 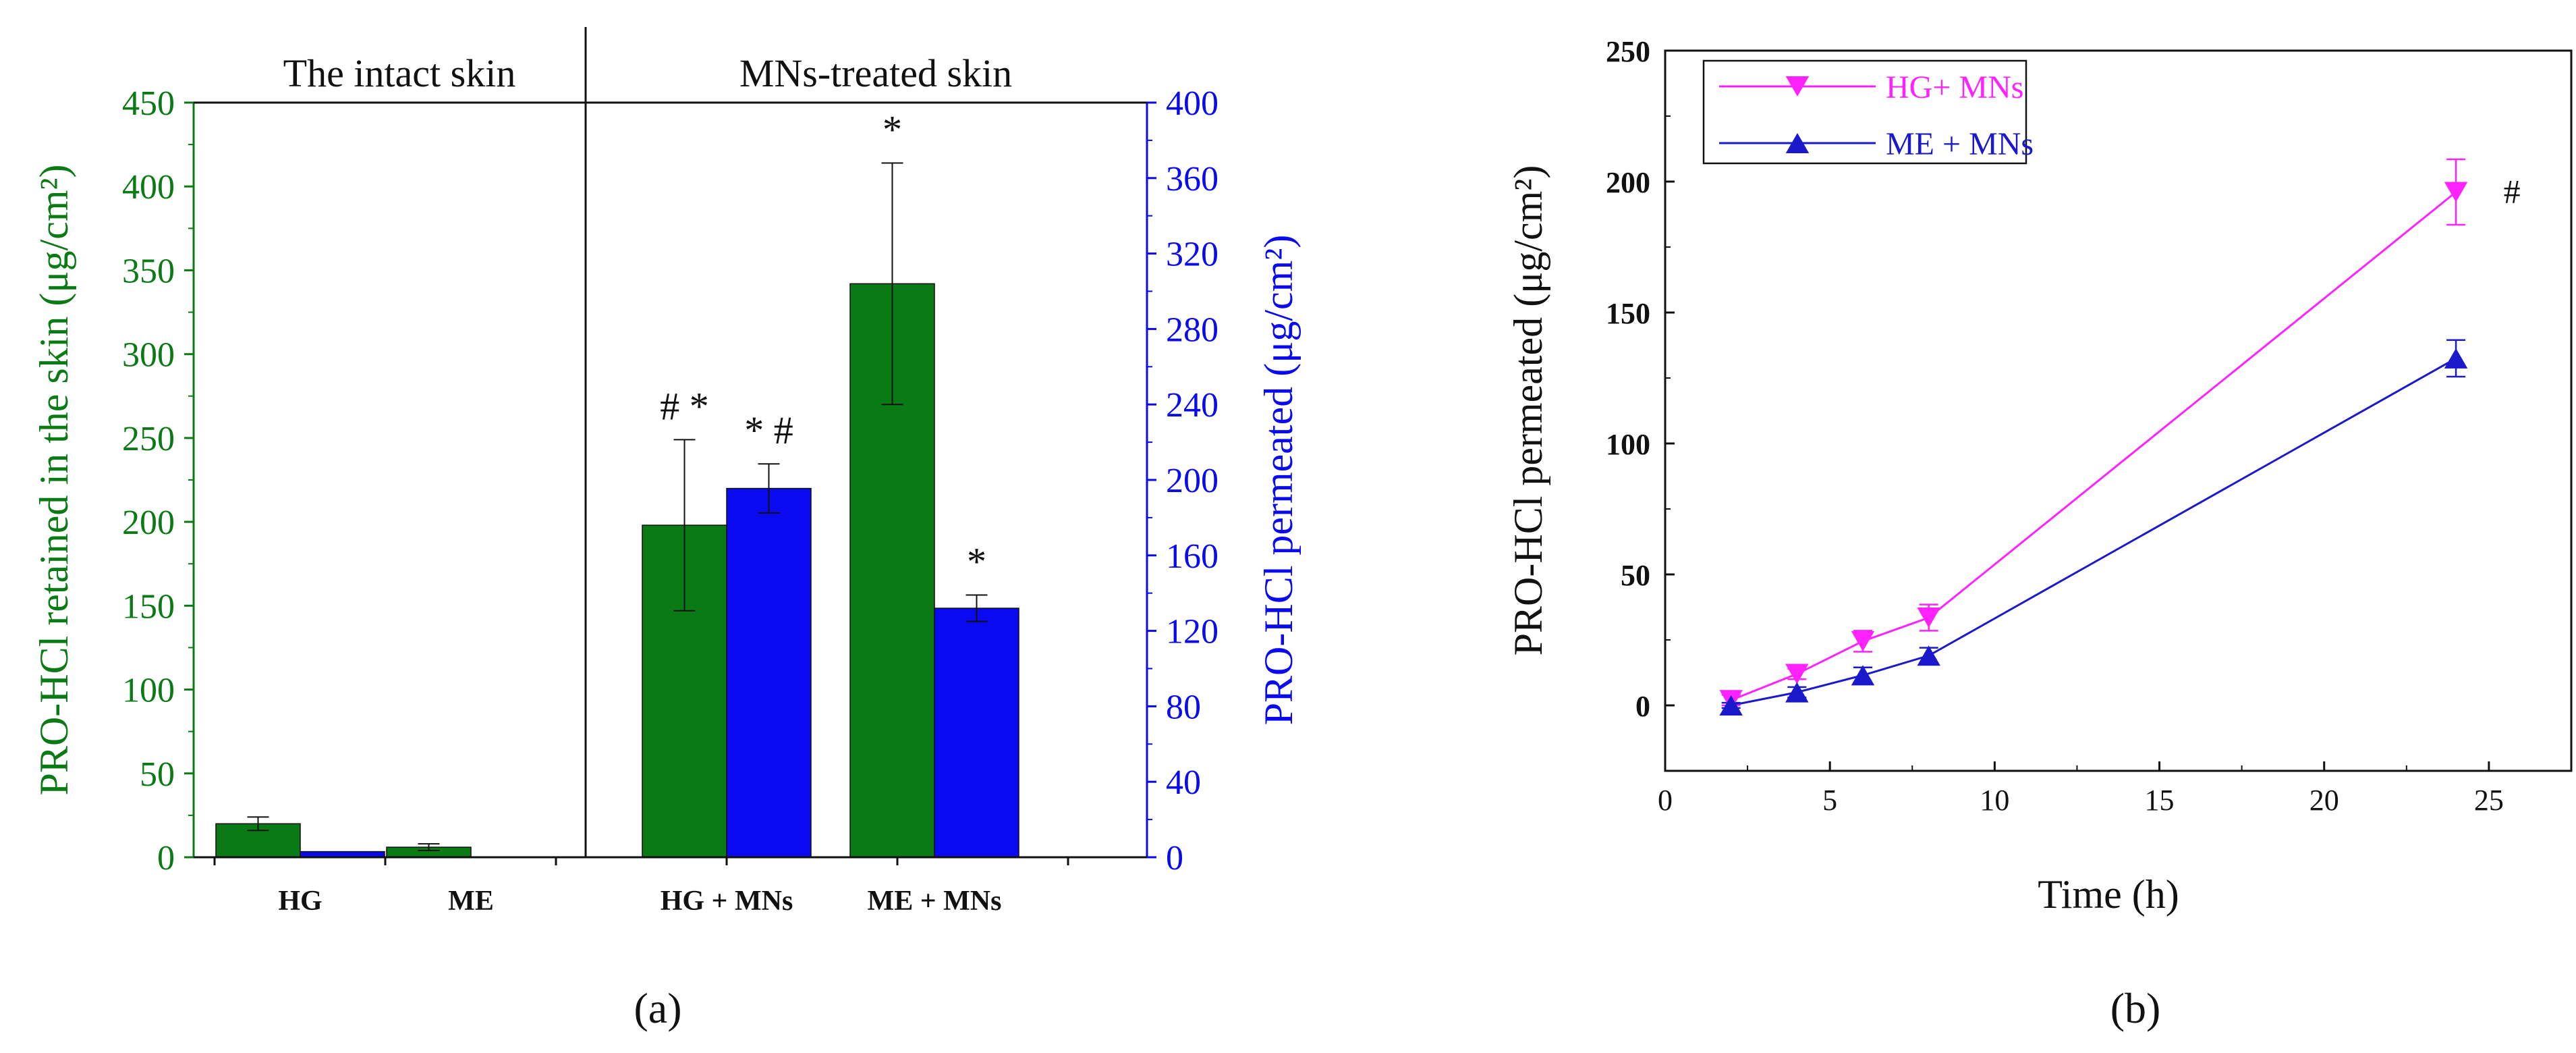 What do you see at coordinates (935, 901) in the screenshot?
I see `x-tick-label: ME + MNs` at bounding box center [935, 901].